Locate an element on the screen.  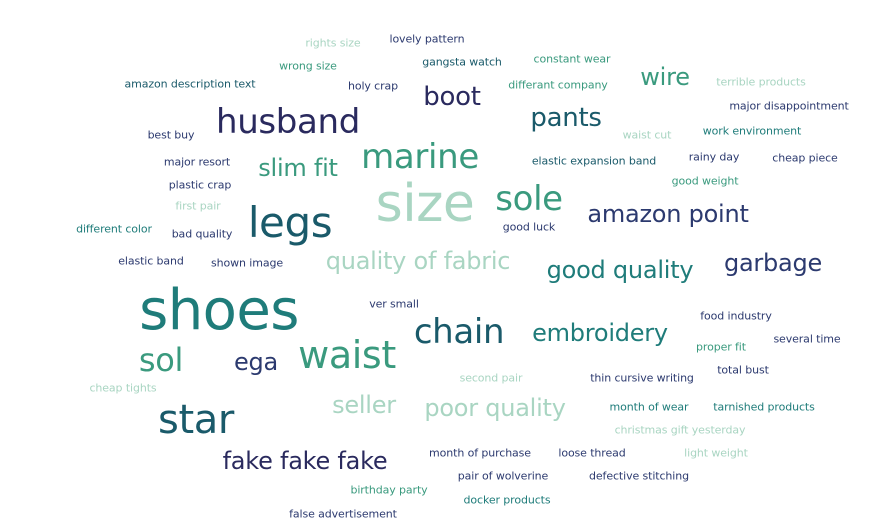
cloud-word: good weight is located at coordinates (705, 181).